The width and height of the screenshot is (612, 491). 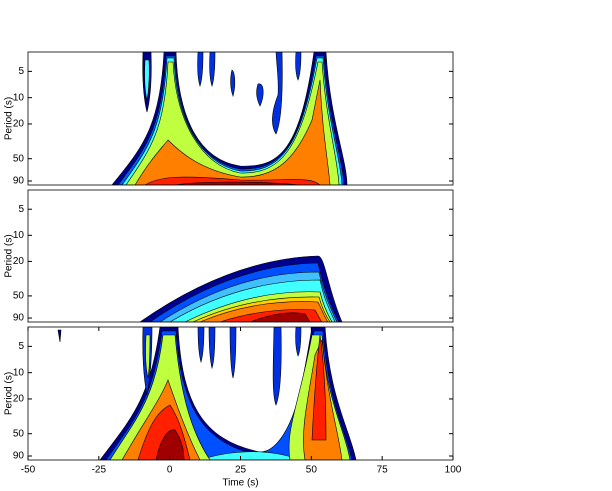 I want to click on x-tick-label: -25, so click(x=99, y=470).